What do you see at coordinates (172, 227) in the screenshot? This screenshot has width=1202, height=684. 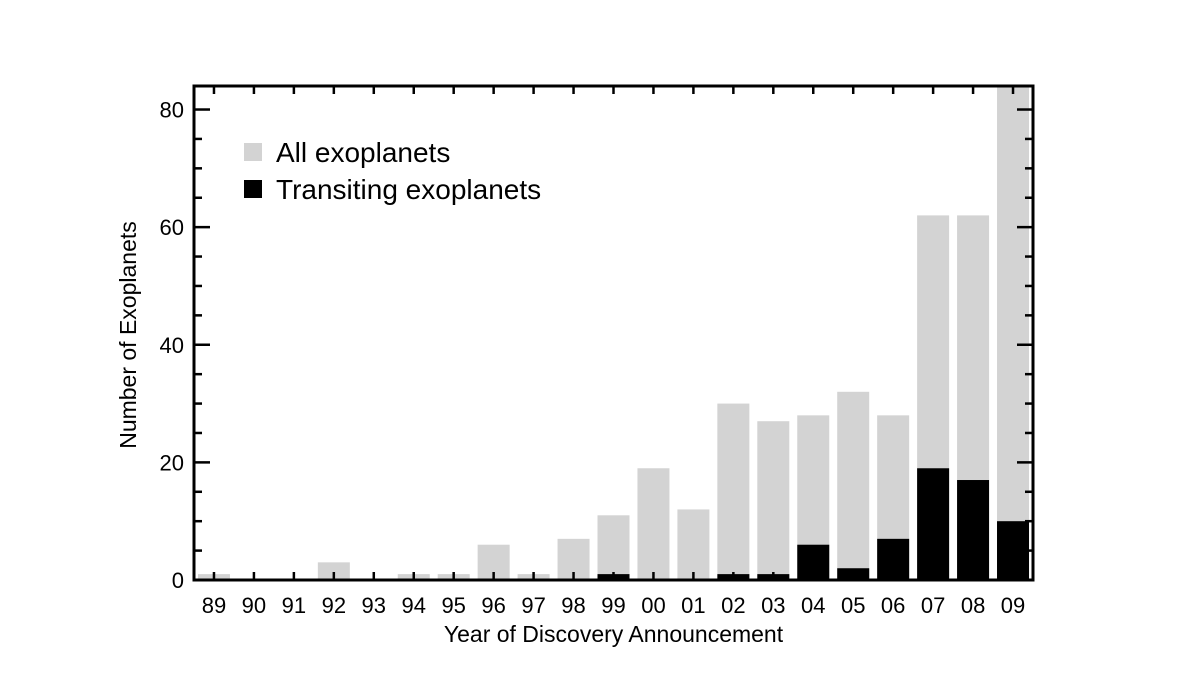 I see `y-tick-label: 60` at bounding box center [172, 227].